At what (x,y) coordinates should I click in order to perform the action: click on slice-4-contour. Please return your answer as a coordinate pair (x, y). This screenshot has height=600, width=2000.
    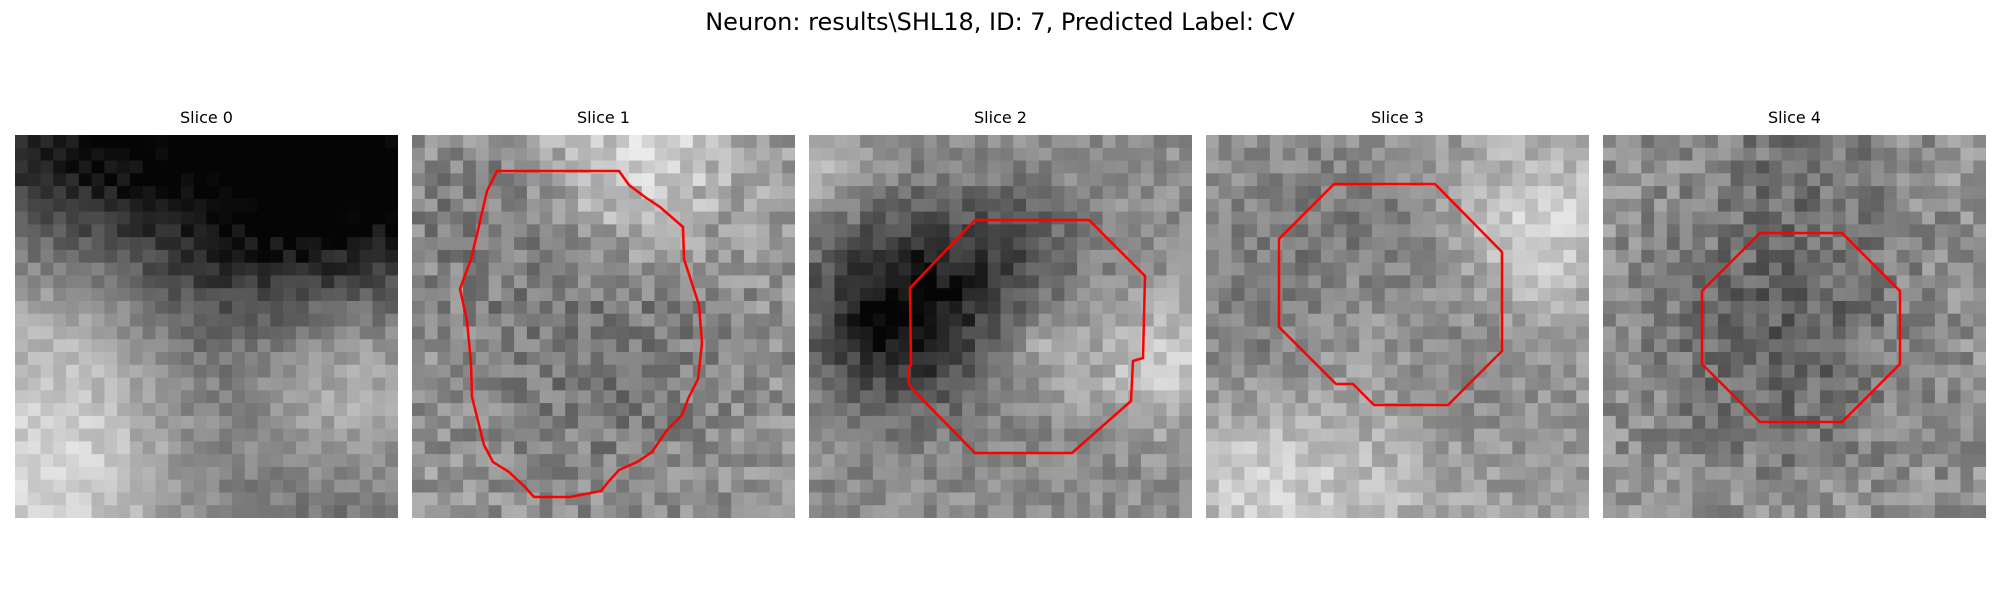
    Looking at the image, I should click on (1801, 327).